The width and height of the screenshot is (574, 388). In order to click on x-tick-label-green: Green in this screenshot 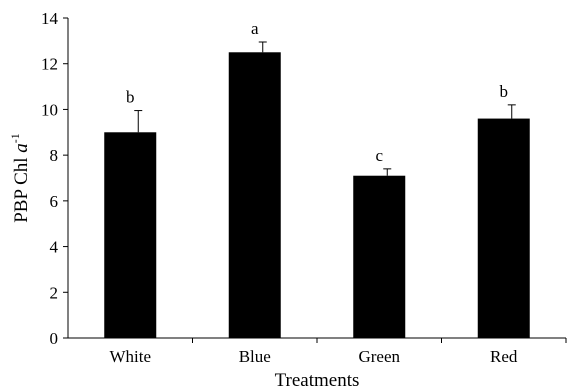, I will do `click(379, 356)`.